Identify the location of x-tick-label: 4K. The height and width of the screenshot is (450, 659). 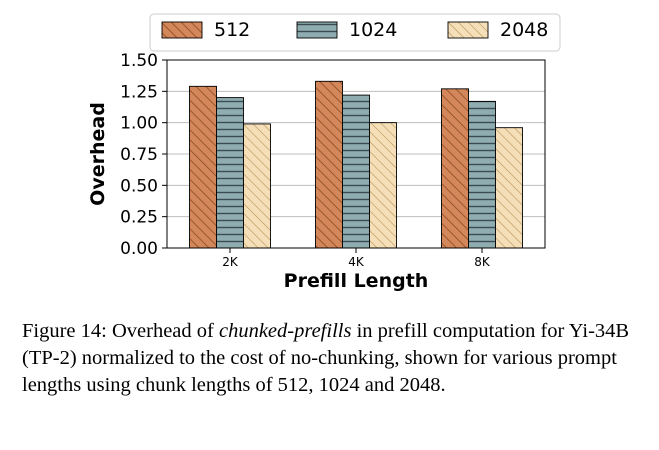
(356, 262).